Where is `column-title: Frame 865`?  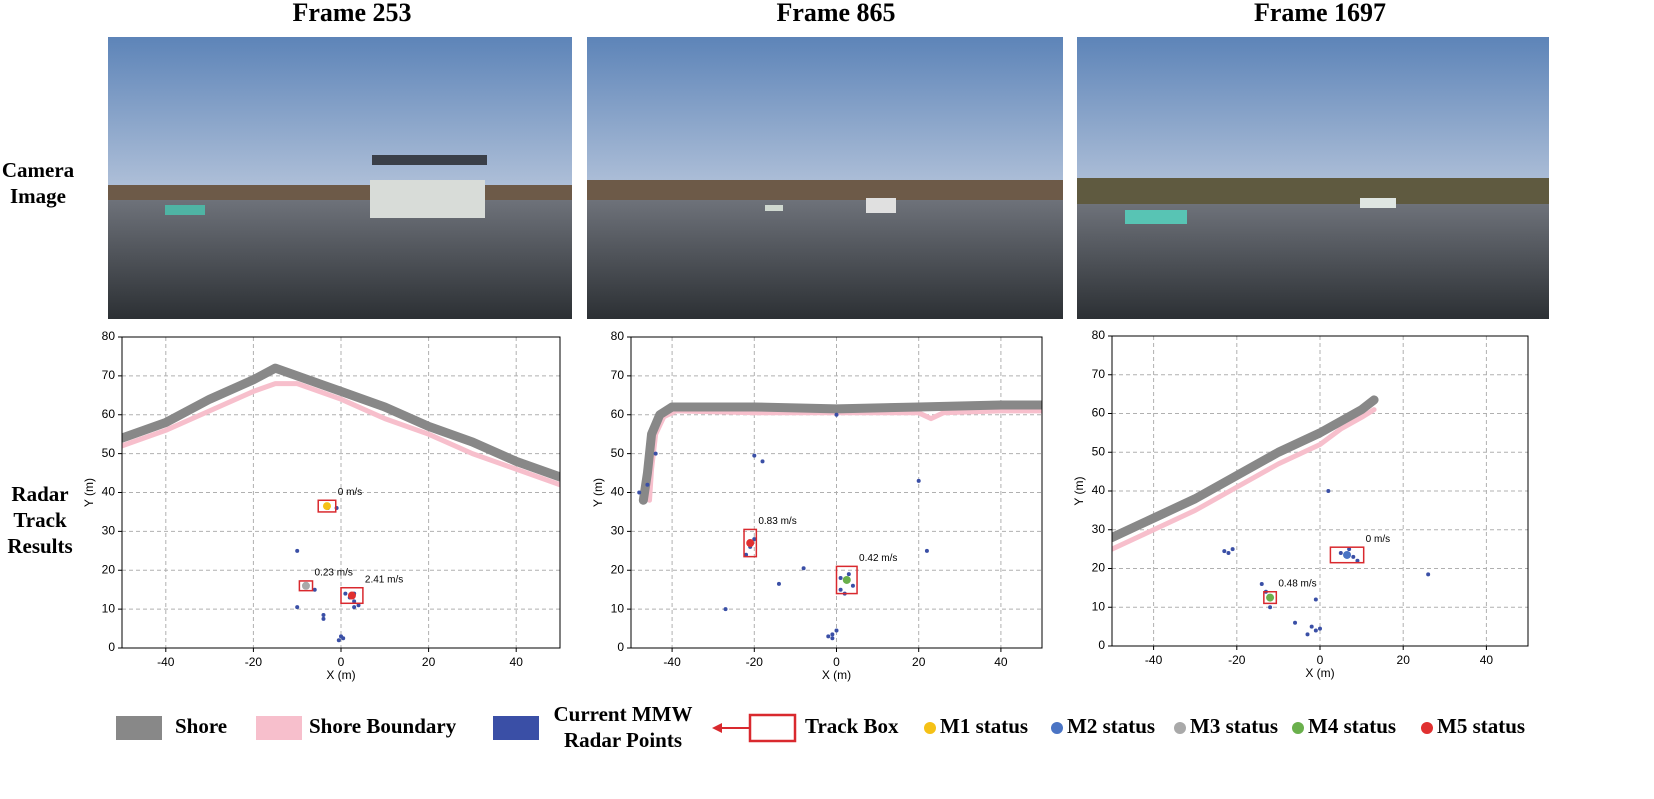
column-title: Frame 865 is located at coordinates (835, 13).